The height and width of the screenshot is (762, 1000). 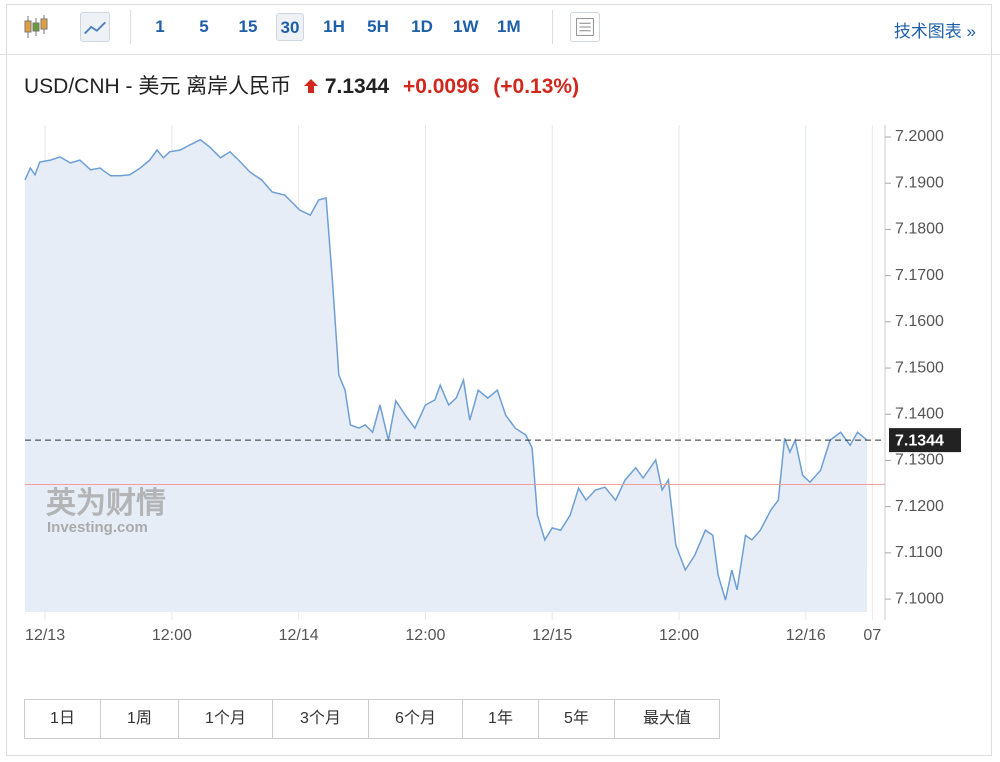 What do you see at coordinates (934, 31) in the screenshot?
I see `tech-chart-link: 技术图表 »` at bounding box center [934, 31].